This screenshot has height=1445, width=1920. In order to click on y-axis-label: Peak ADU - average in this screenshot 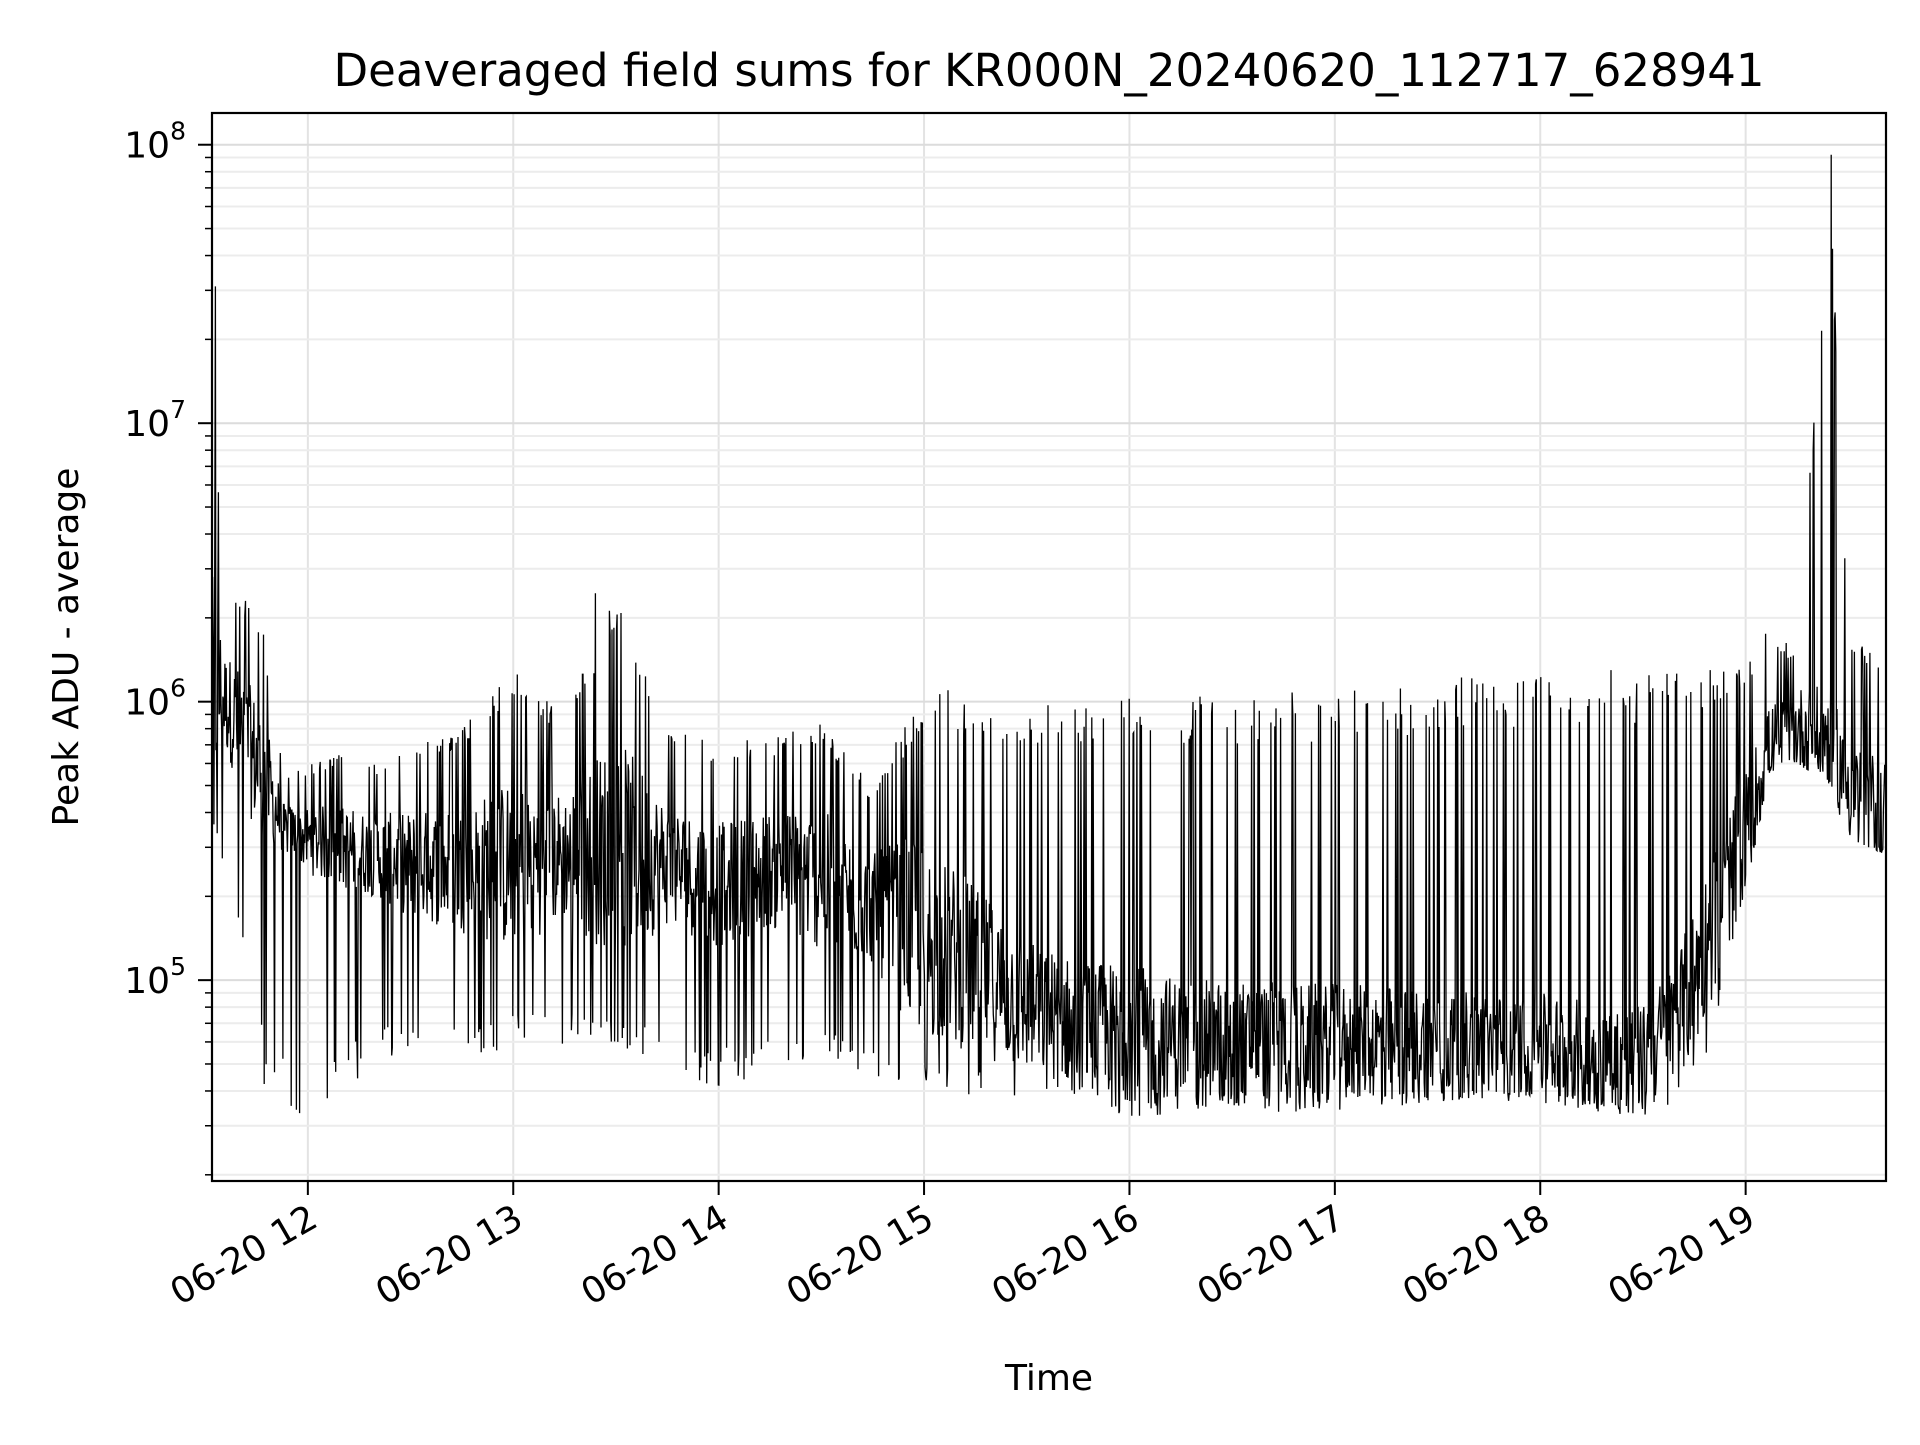, I will do `click(66, 647)`.